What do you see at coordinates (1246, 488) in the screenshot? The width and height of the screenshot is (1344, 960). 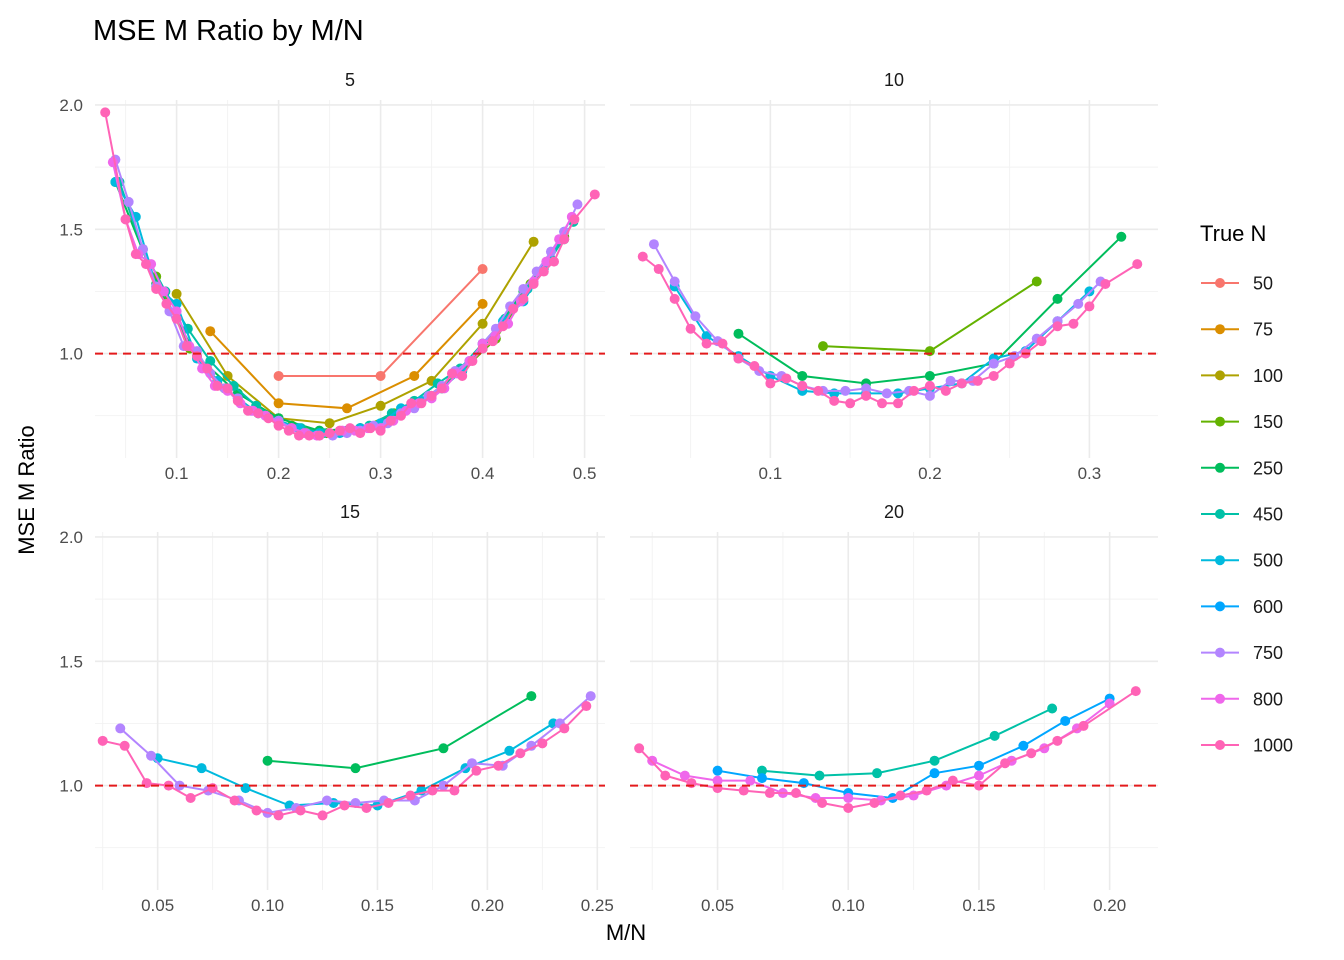 I see `legend: True N 50 75 100 150 250 450 500 600 750 800 1000` at bounding box center [1246, 488].